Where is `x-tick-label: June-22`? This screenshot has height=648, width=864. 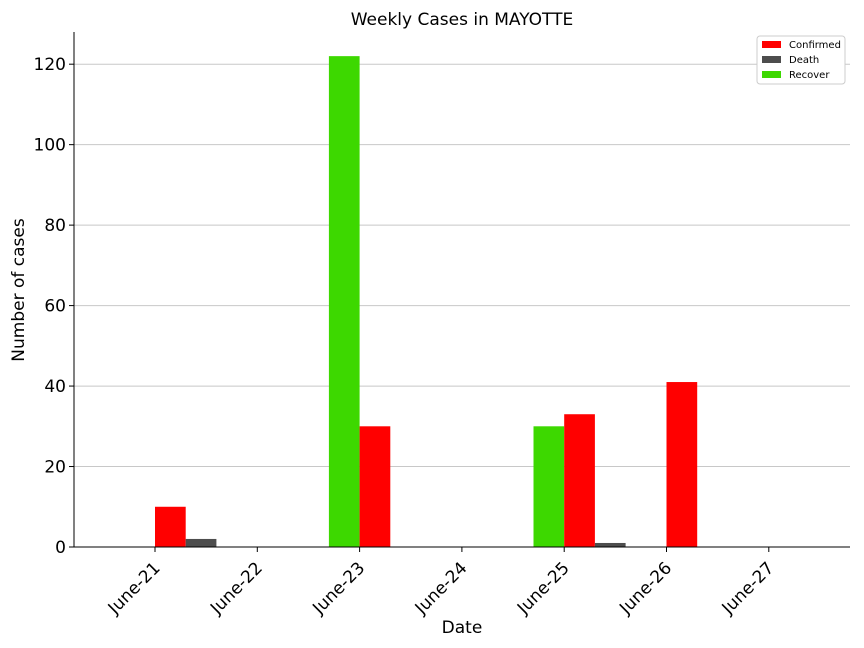
x-tick-label: June-22 is located at coordinates (236, 588).